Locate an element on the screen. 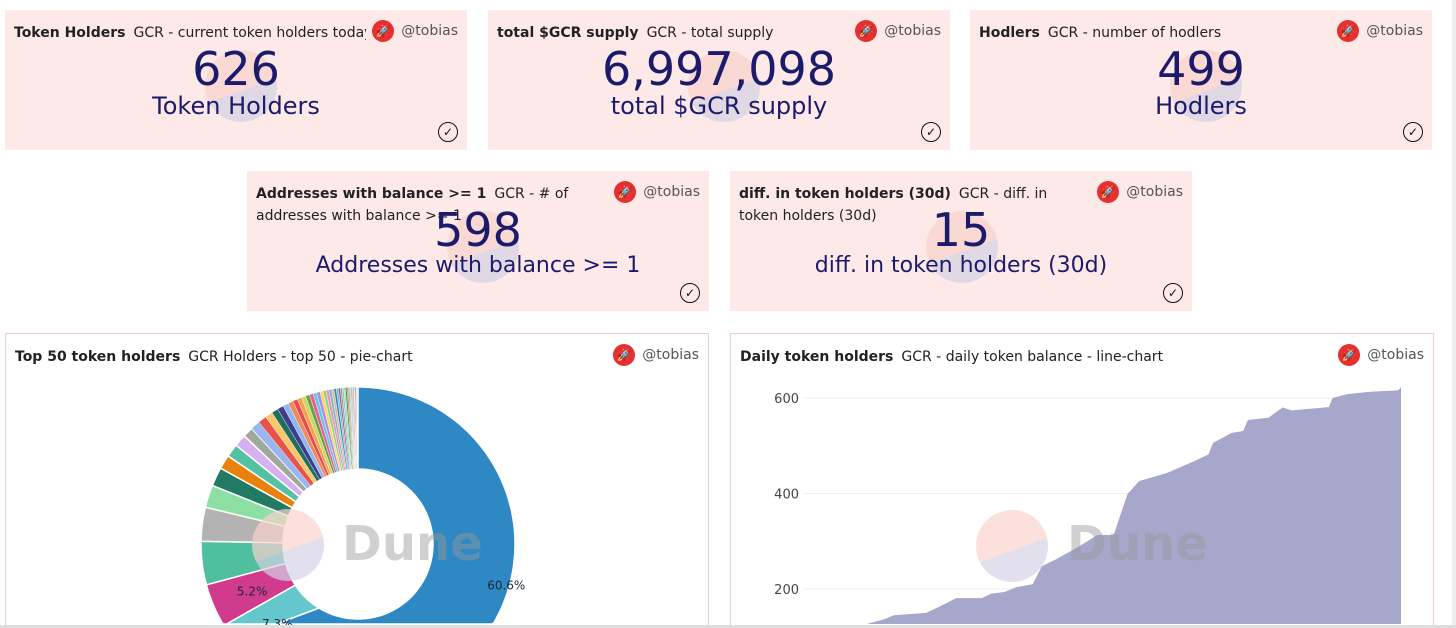 The height and width of the screenshot is (628, 1456). card-title: Hodlers is located at coordinates (1009, 33).